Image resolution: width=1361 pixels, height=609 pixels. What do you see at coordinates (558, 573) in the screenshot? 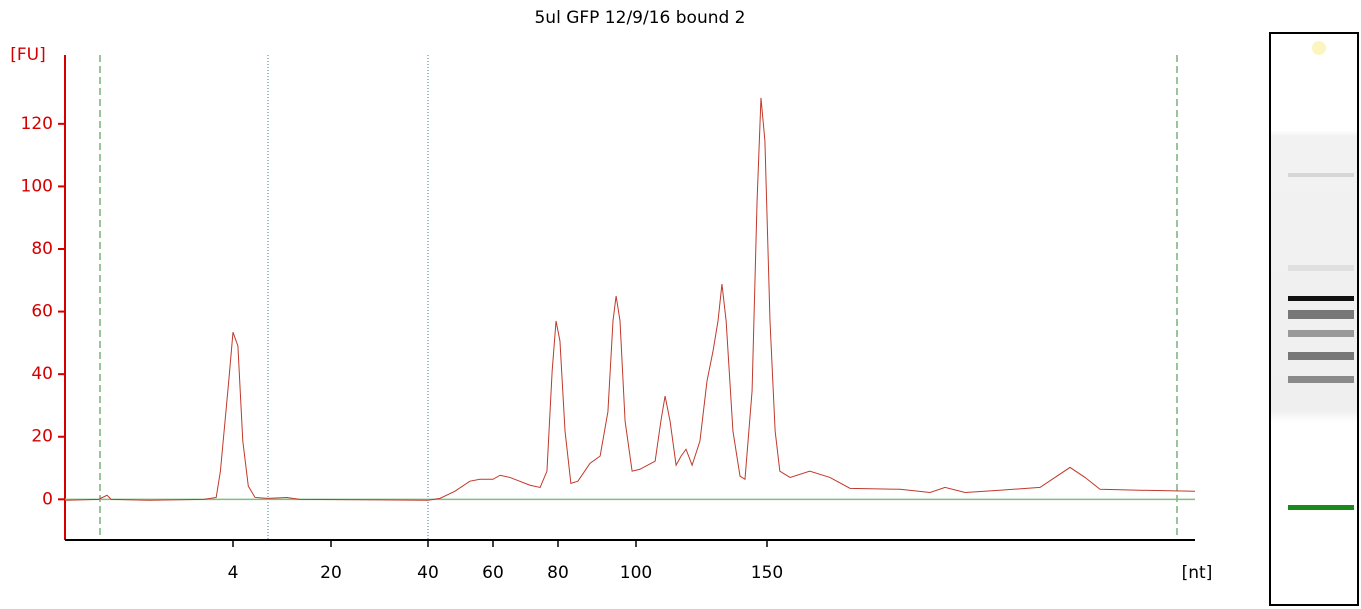
I see `x-tick-label: 80` at bounding box center [558, 573].